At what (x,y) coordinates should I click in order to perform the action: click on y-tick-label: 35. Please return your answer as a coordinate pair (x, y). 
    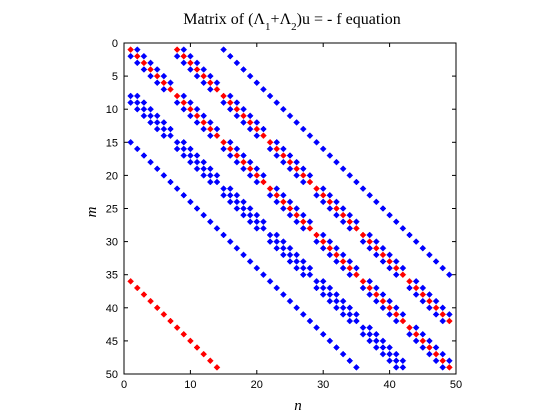
    Looking at the image, I should click on (112, 276).